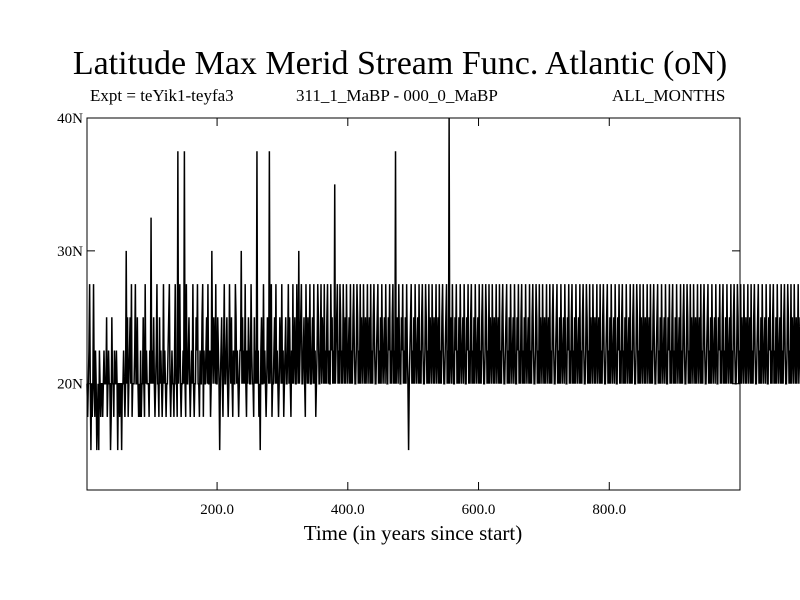 This screenshot has width=800, height=600. I want to click on season-label: ALL_MONTHS, so click(669, 95).